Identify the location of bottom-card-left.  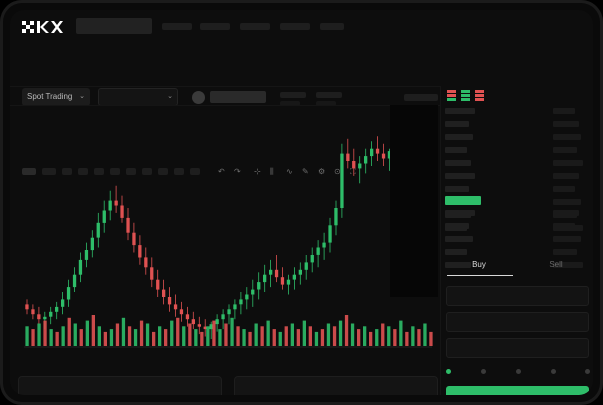
(120, 385).